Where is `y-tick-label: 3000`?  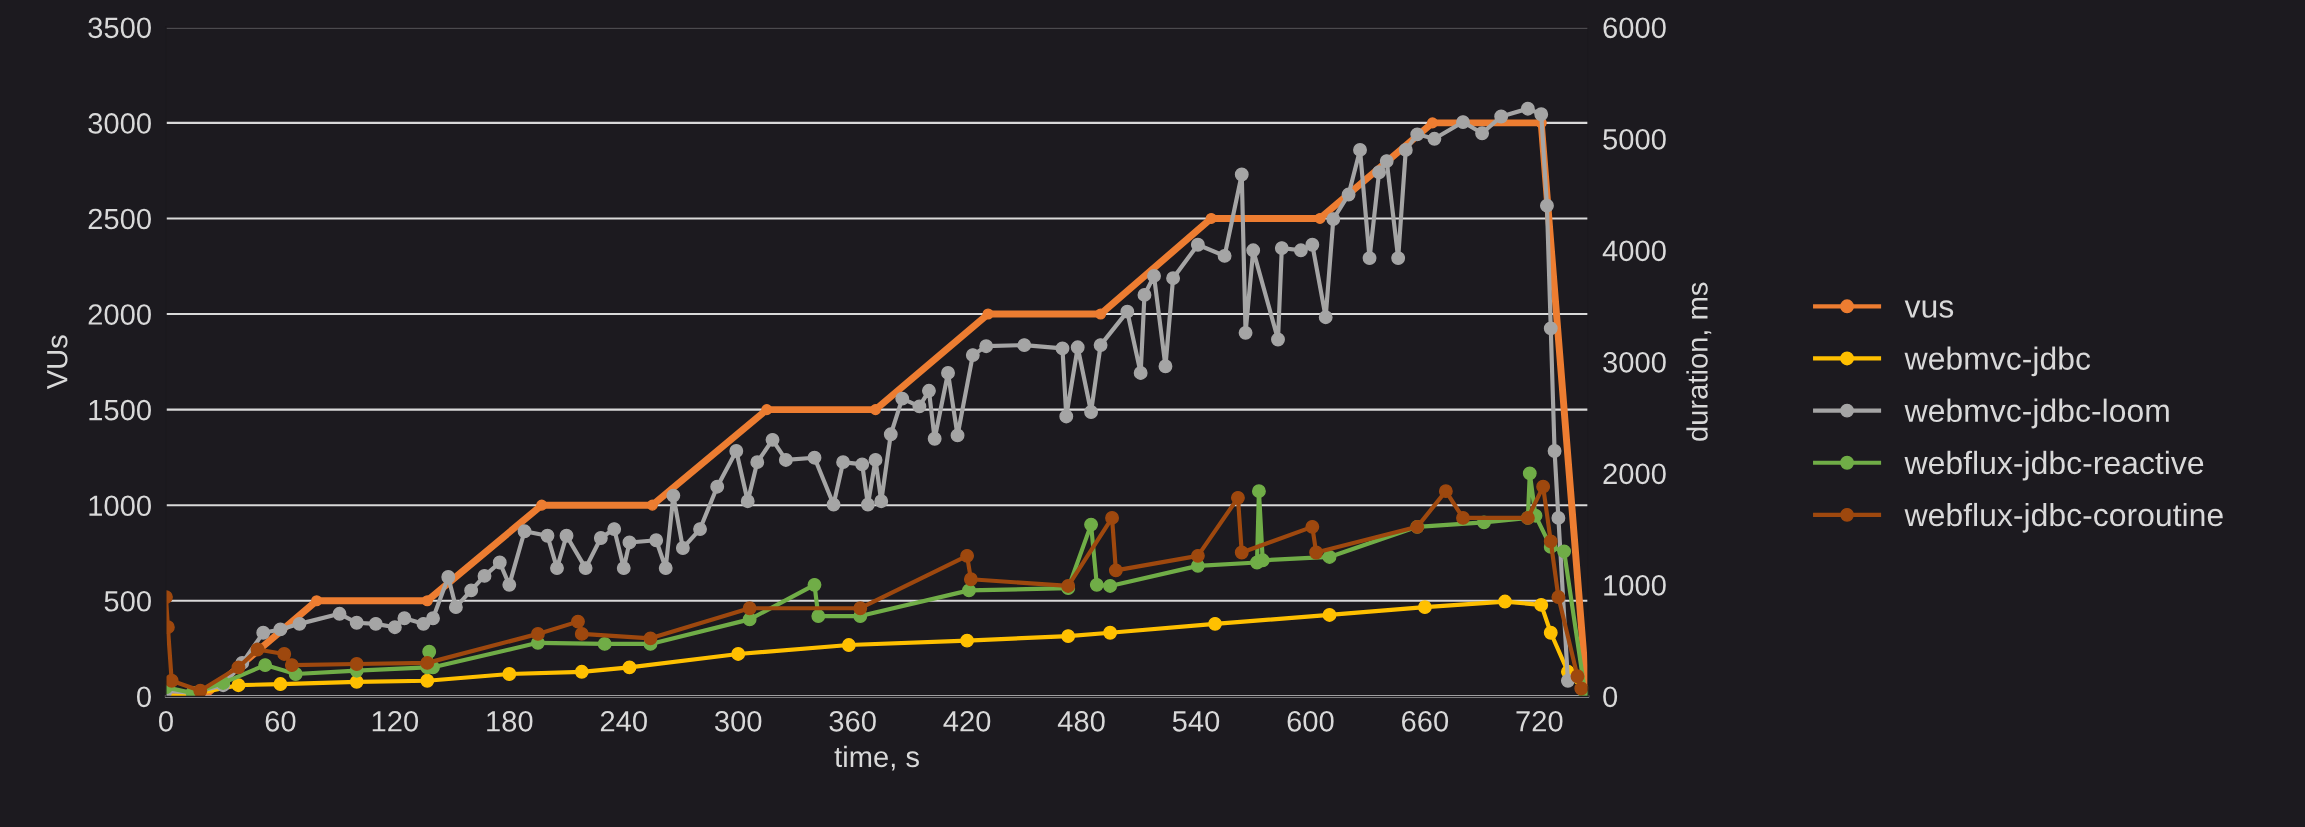 y-tick-label: 3000 is located at coordinates (119, 123).